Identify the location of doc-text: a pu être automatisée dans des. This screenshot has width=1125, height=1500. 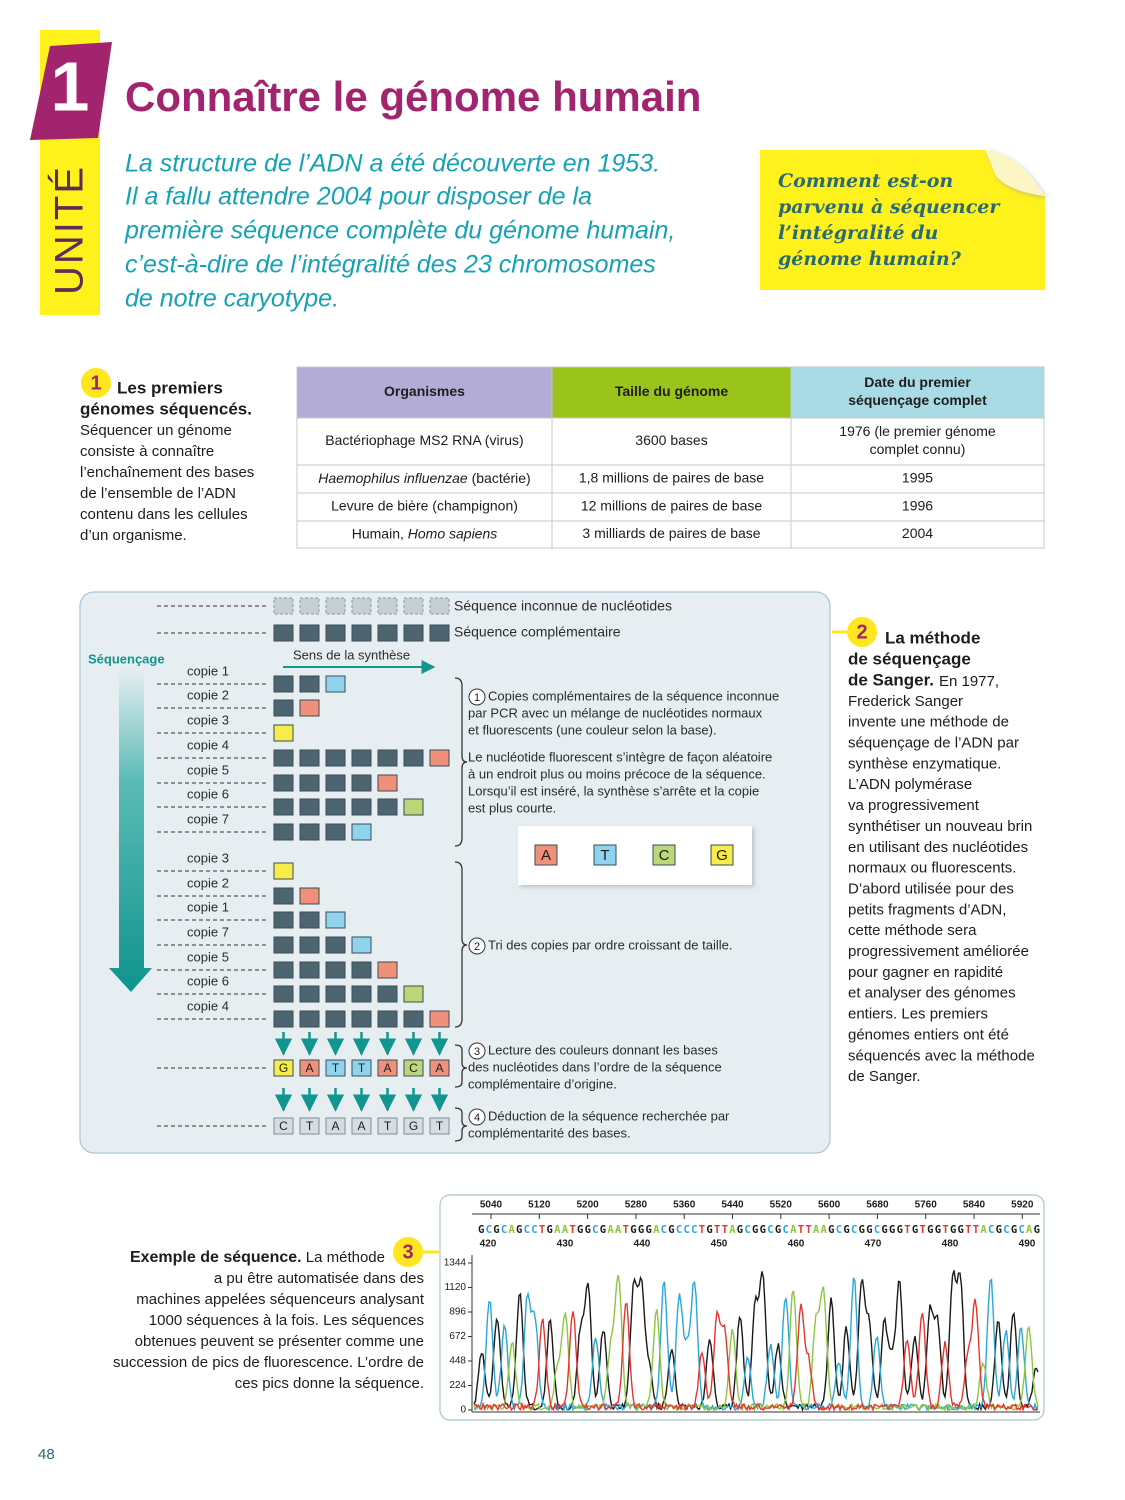
(319, 1278).